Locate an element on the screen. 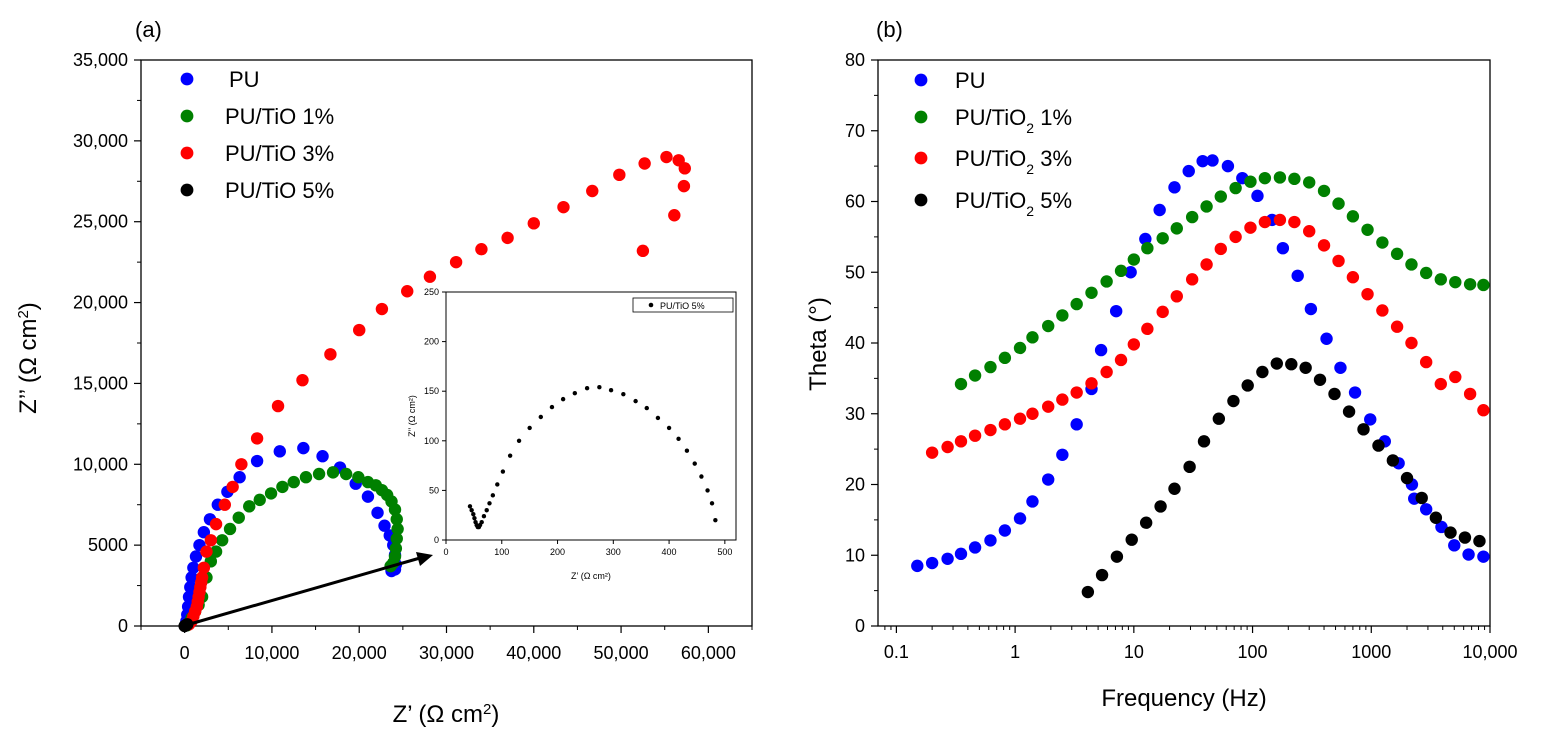 This screenshot has height=736, width=1545. legend-label-subscript: 2 is located at coordinates (1030, 211).